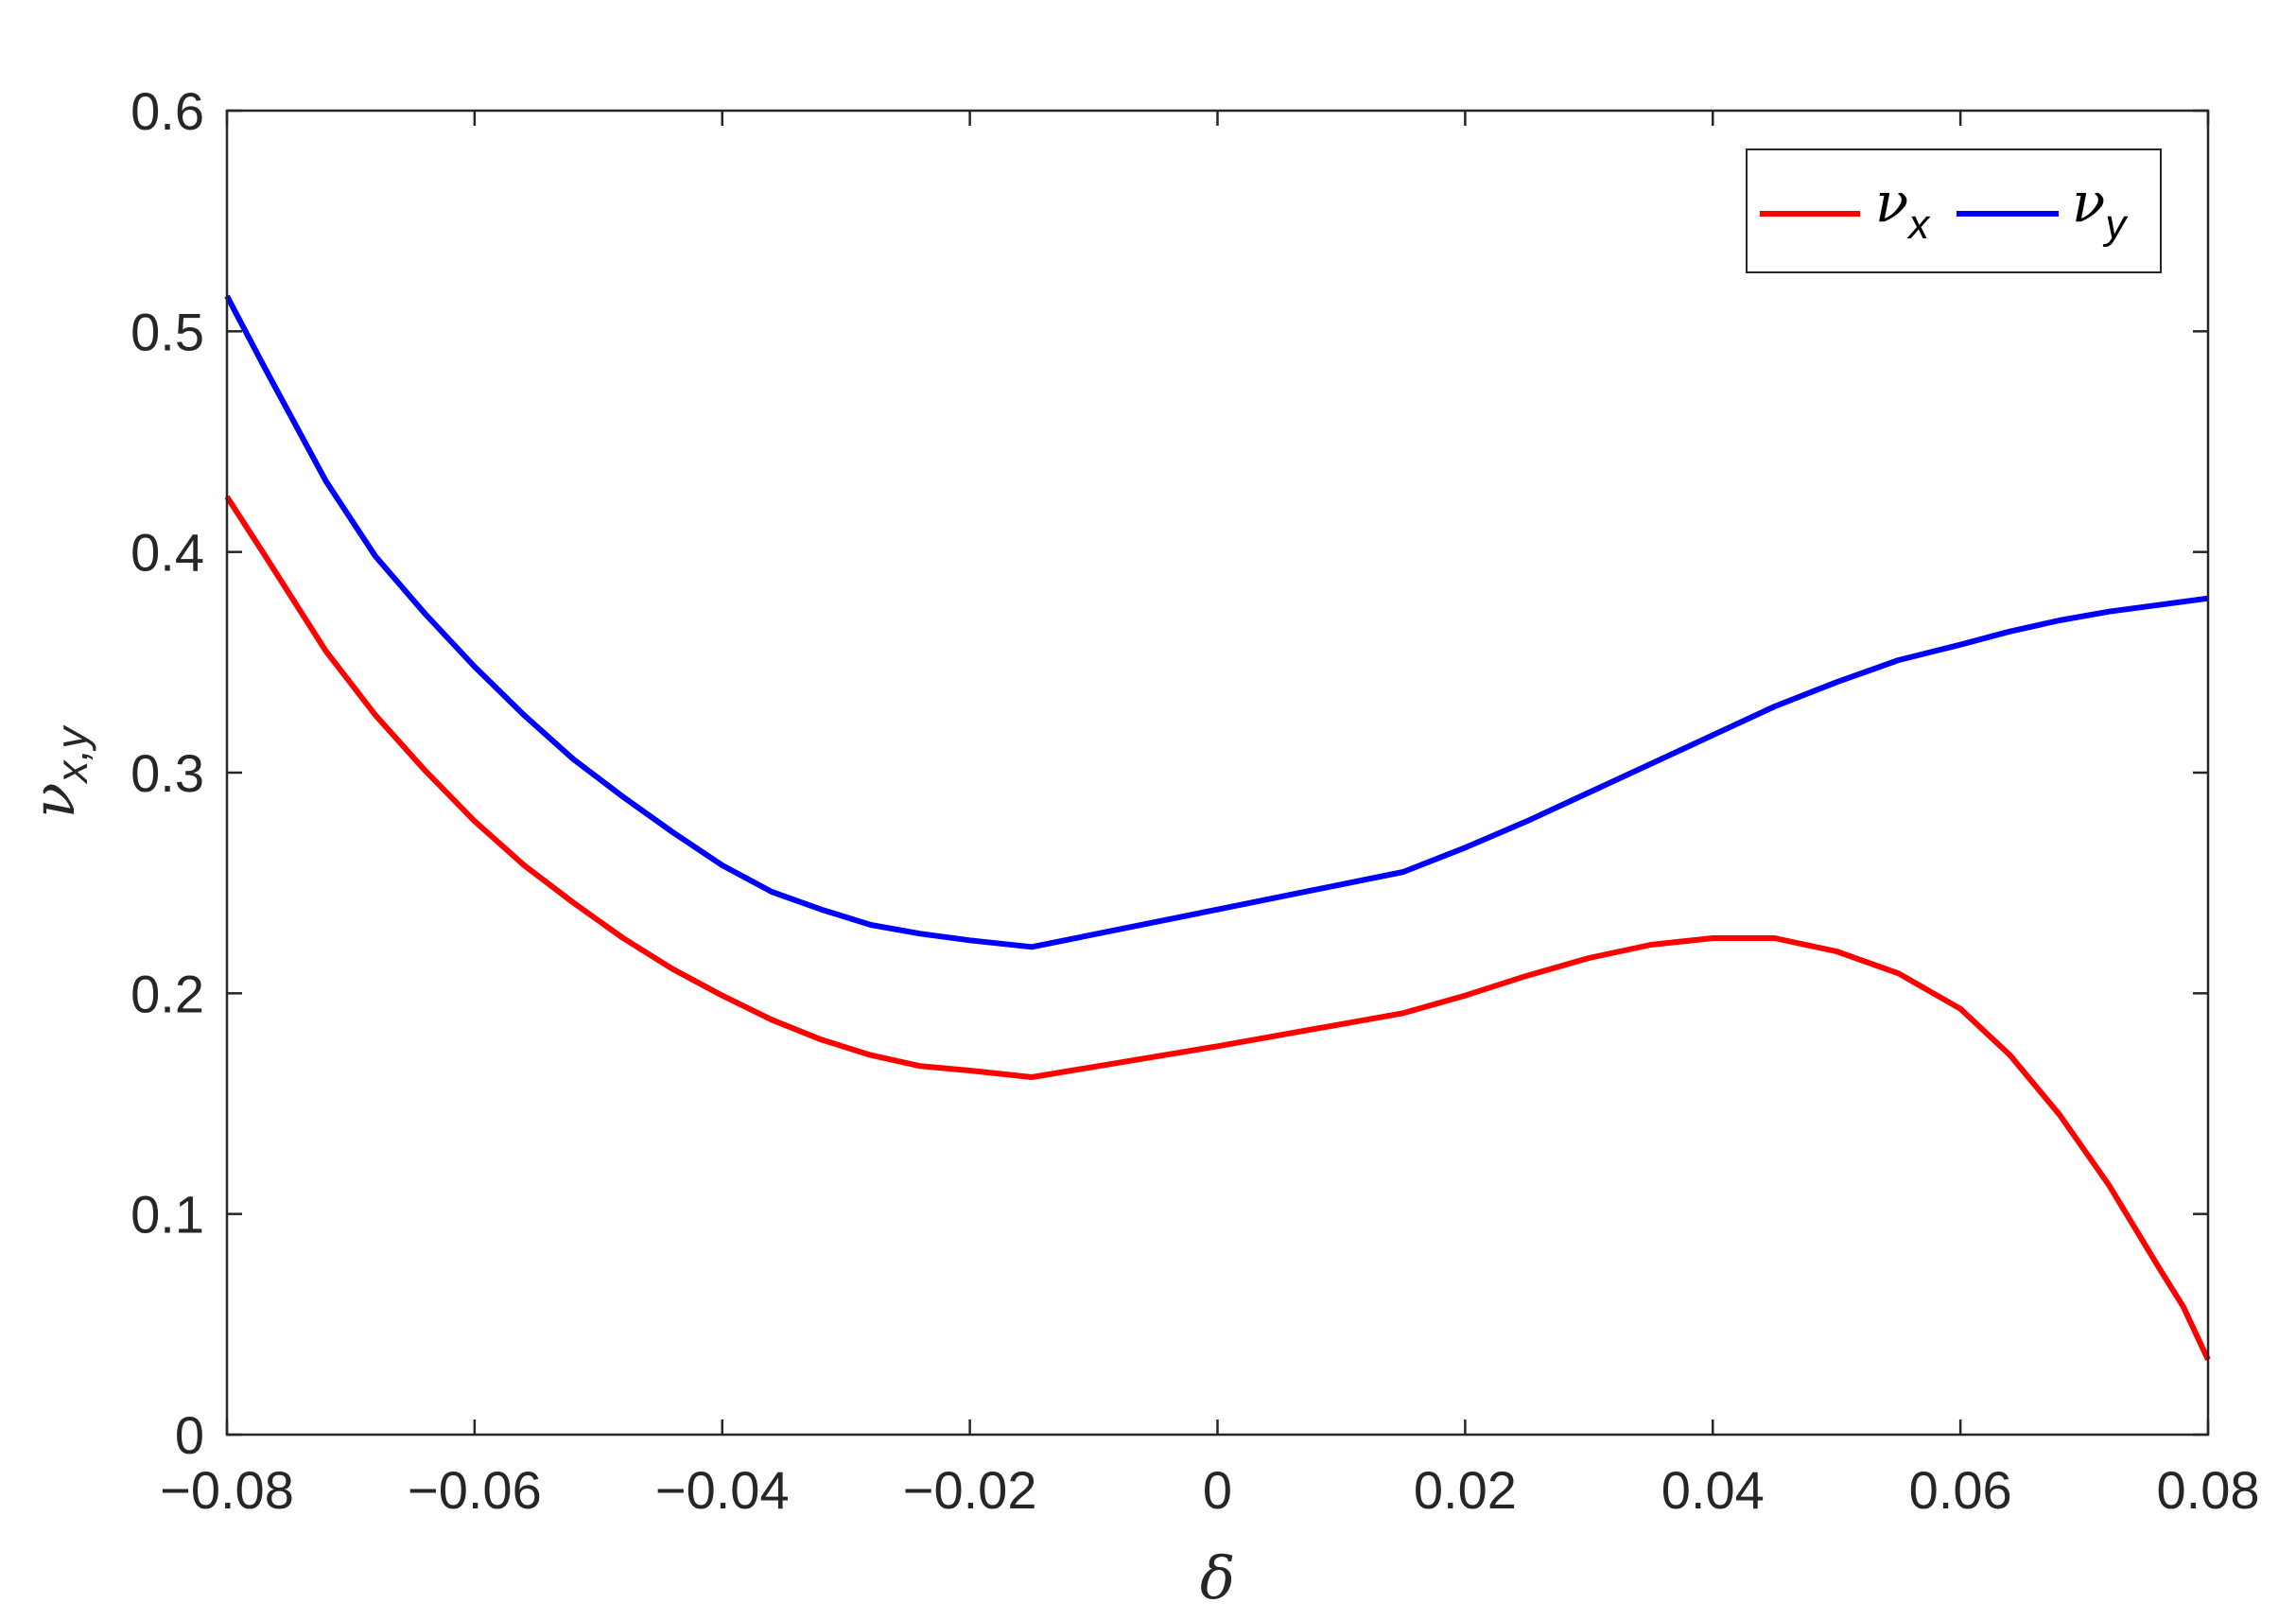 The height and width of the screenshot is (1620, 2296). What do you see at coordinates (189, 1435) in the screenshot?
I see `y-tick-label: 0` at bounding box center [189, 1435].